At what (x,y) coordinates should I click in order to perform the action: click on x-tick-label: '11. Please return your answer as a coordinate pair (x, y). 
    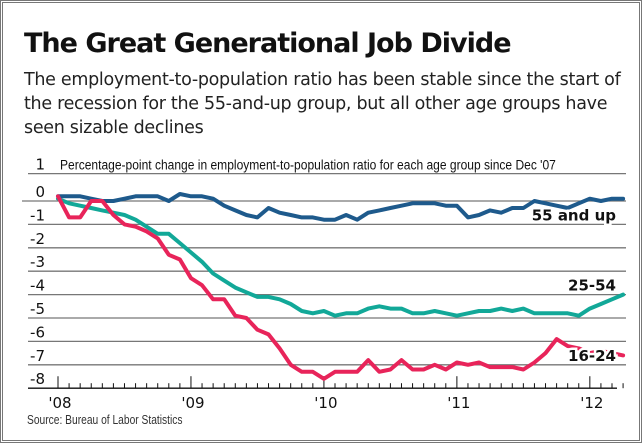
    Looking at the image, I should click on (458, 403).